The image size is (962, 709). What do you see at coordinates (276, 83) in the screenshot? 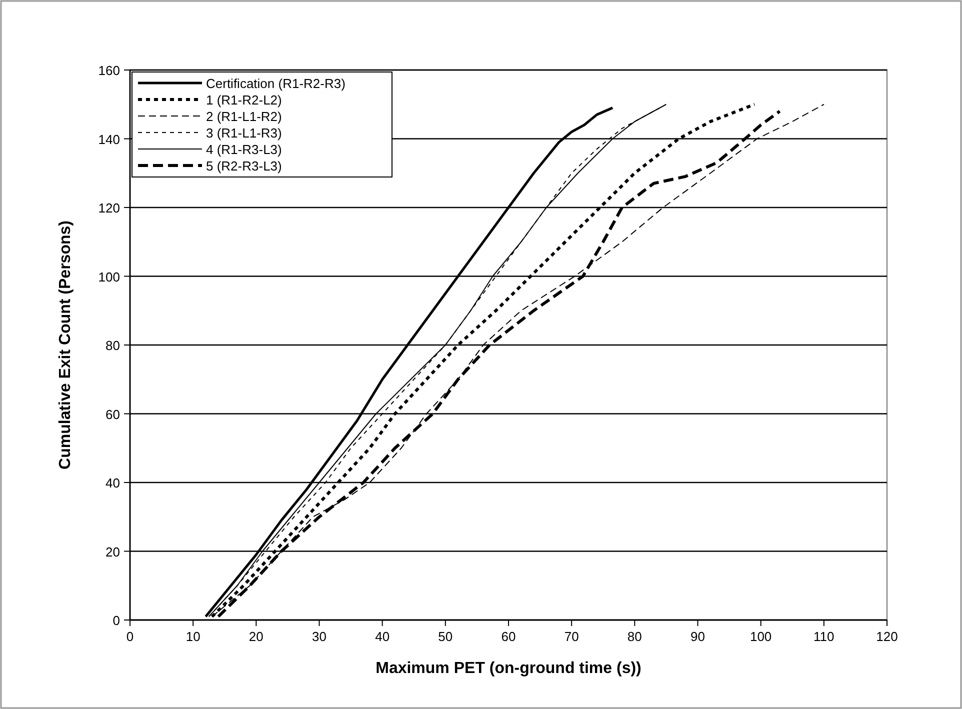
I see `legend-label: Certification (R1-R2-R3)` at bounding box center [276, 83].